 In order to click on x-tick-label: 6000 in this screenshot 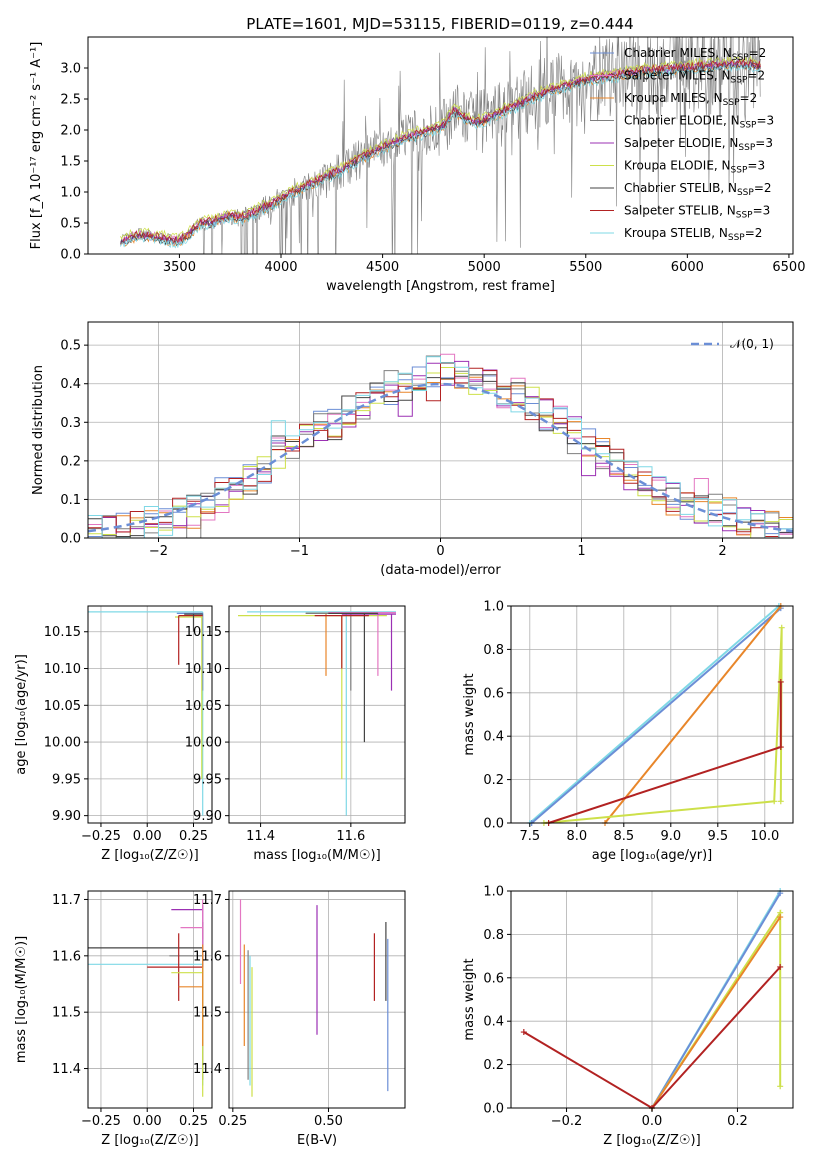, I will do `click(687, 267)`.